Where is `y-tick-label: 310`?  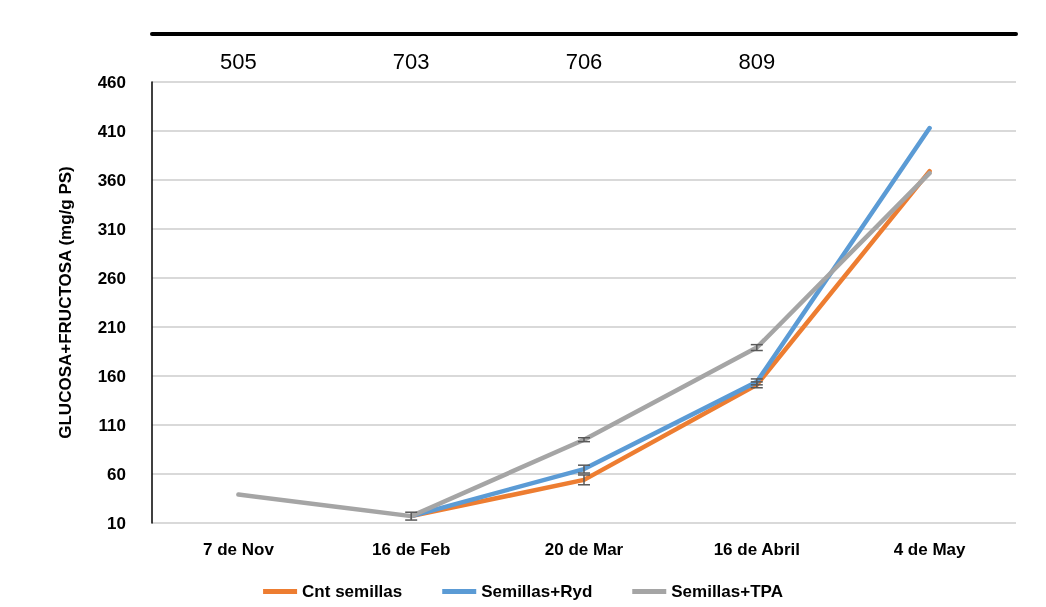
y-tick-label: 310 is located at coordinates (111, 229).